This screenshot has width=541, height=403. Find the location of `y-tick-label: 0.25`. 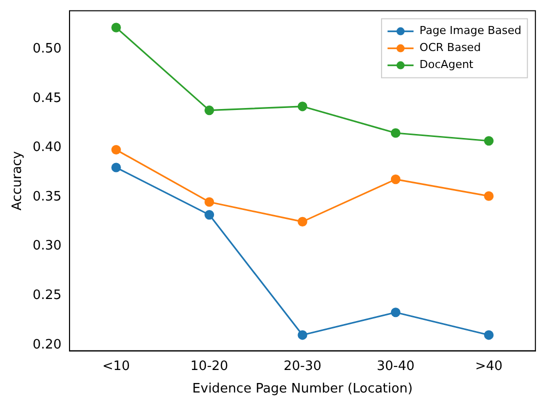

y-tick-label: 0.25 is located at coordinates (47, 295).